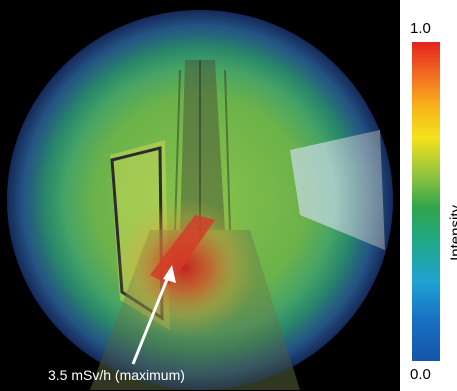 The height and width of the screenshot is (391, 457). I want to click on max-dose-annotation: 3.5 mSv/h (maximum), so click(116, 375).